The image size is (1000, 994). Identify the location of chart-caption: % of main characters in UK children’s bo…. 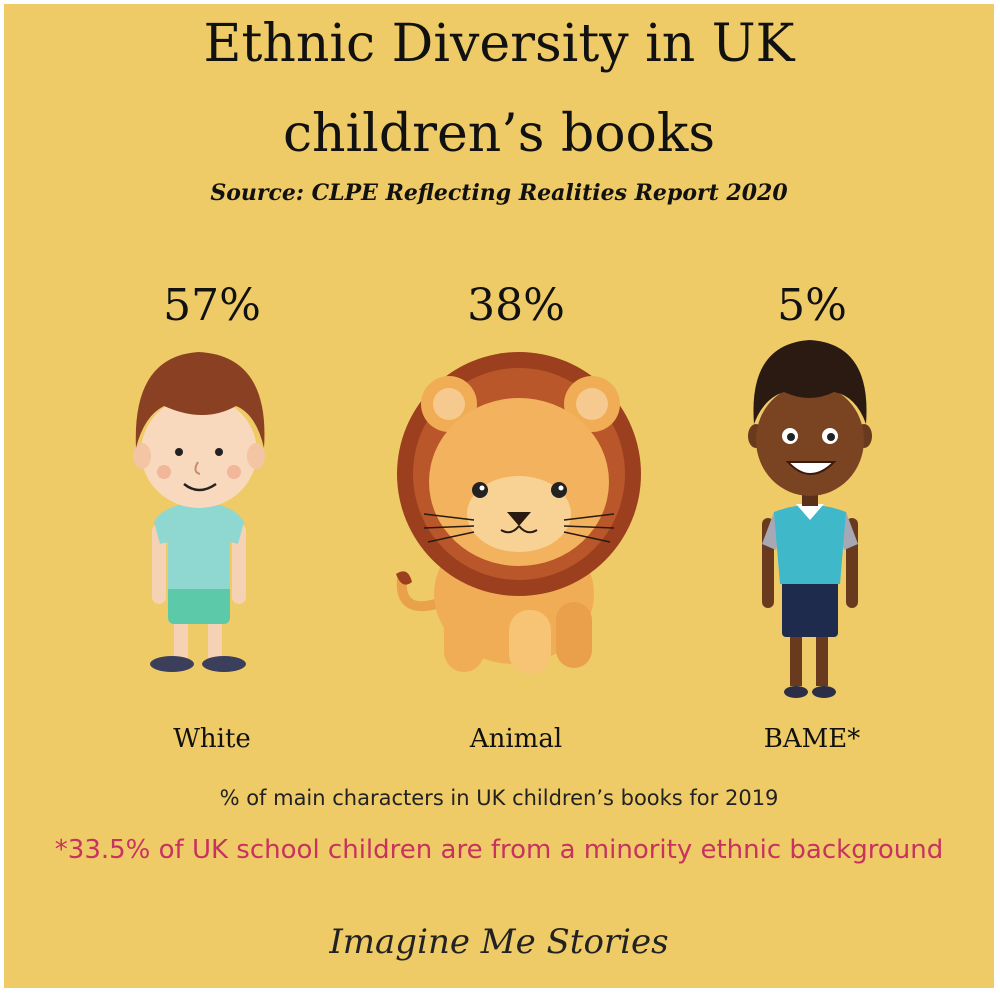
(499, 798).